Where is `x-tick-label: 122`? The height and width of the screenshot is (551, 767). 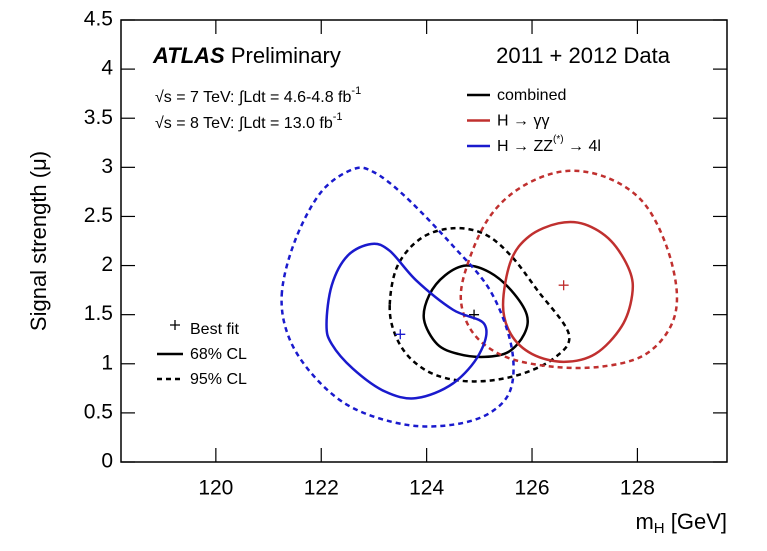
x-tick-label: 122 is located at coordinates (321, 488).